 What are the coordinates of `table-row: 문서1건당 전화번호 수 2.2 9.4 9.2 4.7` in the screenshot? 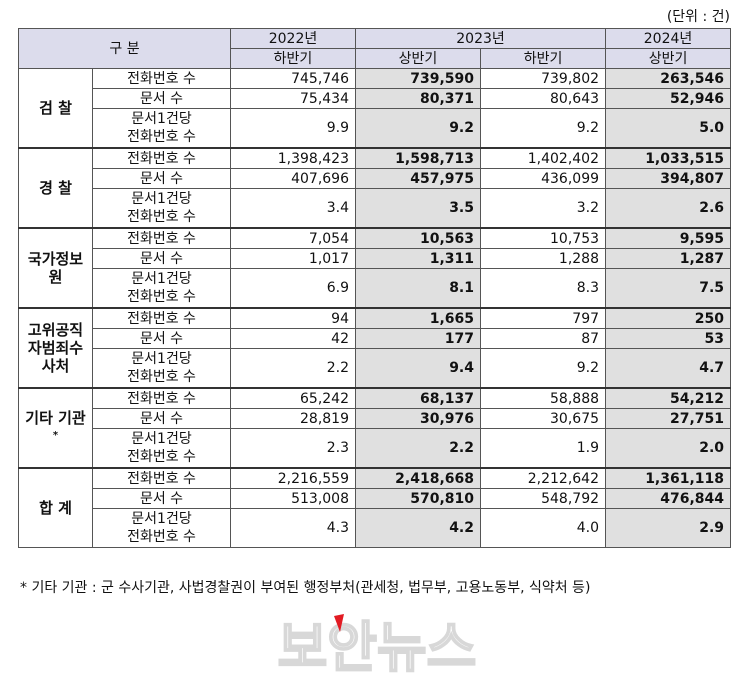 It's located at (375, 368).